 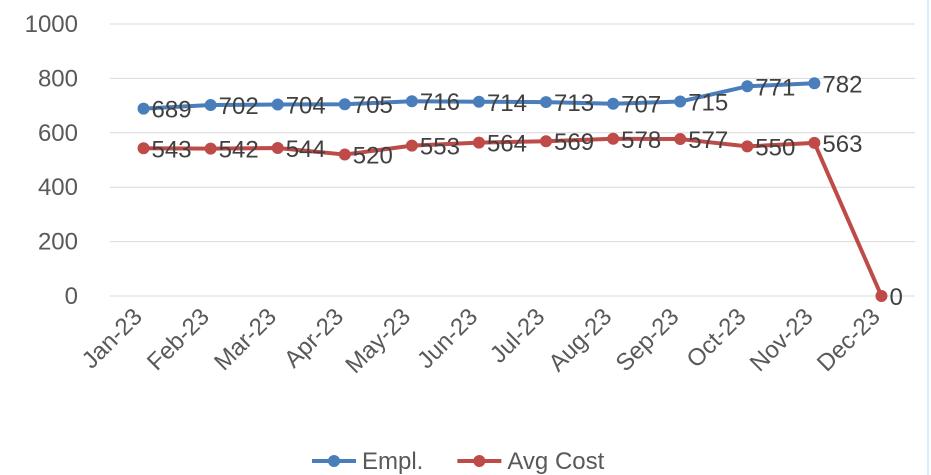 I want to click on data-label: 520, so click(x=373, y=156).